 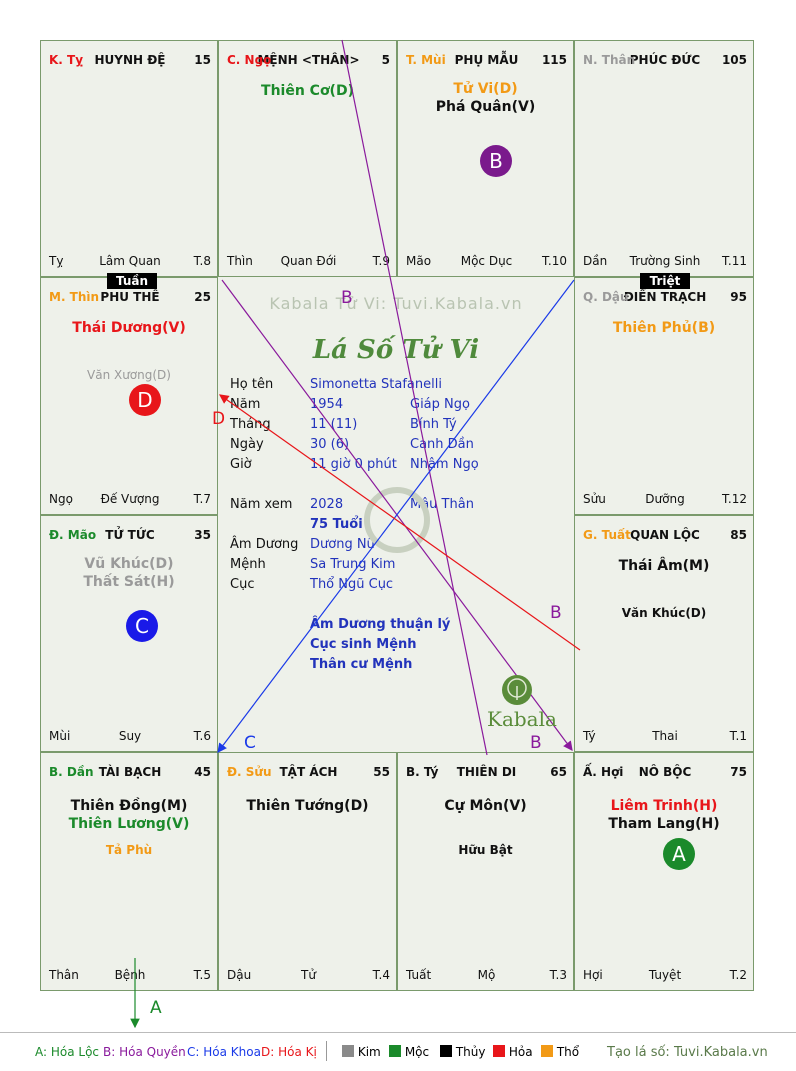 I want to click on palace-number: 65, so click(x=558, y=772).